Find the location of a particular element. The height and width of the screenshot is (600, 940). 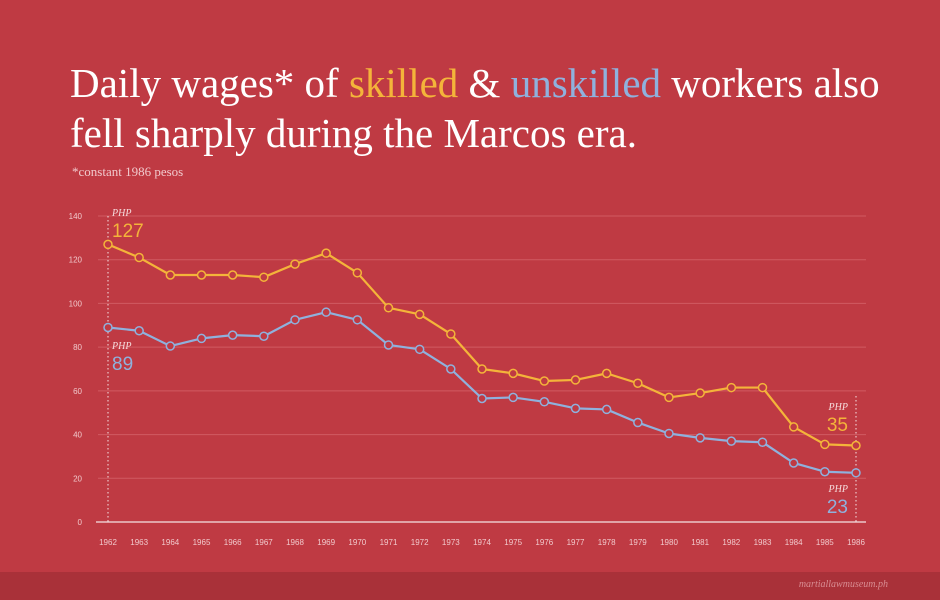

data-point-skilled-1962 is located at coordinates (108, 244).